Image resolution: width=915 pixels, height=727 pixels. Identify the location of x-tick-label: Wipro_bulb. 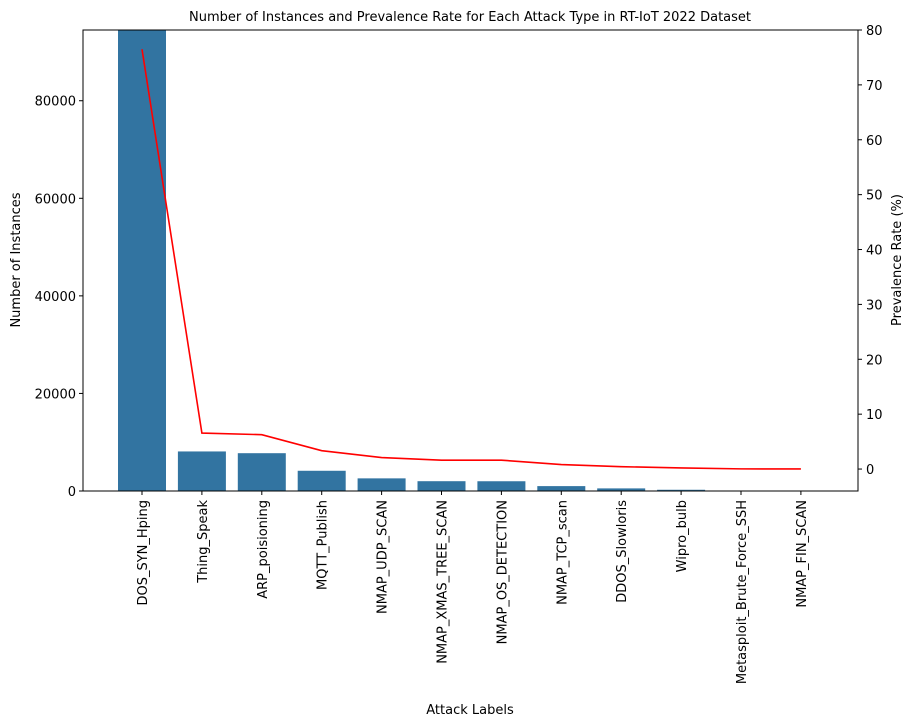
(682, 536).